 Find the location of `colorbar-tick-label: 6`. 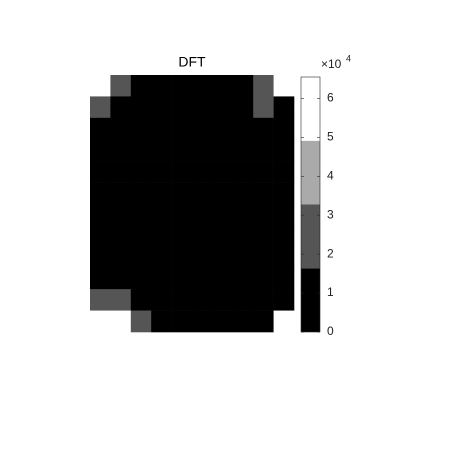

colorbar-tick-label: 6 is located at coordinates (330, 98).